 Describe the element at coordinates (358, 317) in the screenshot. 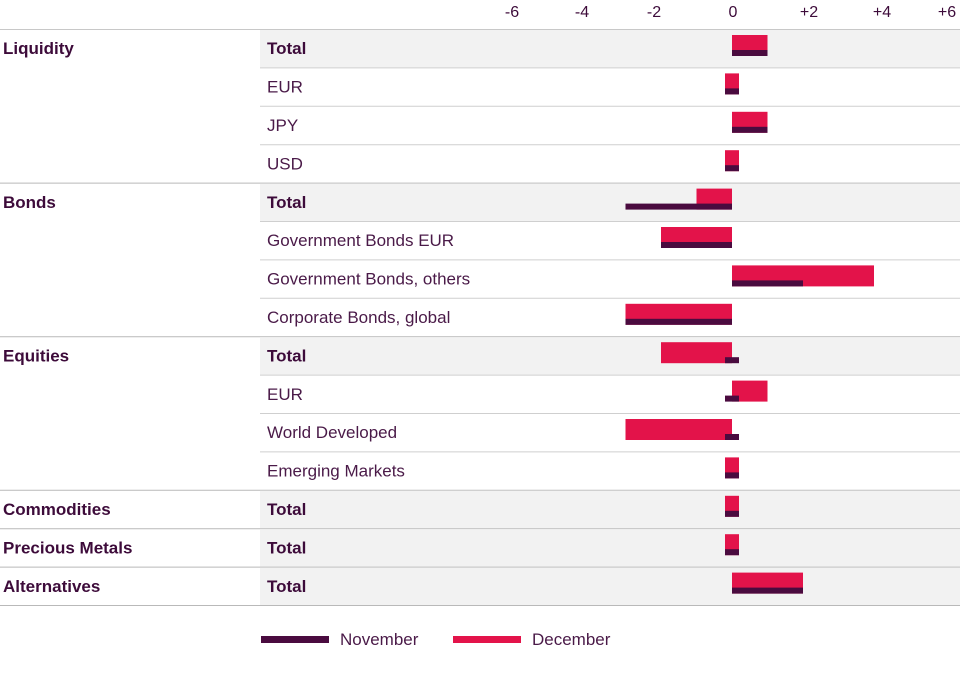

I see `row-label: Corporate Bonds, global` at that location.